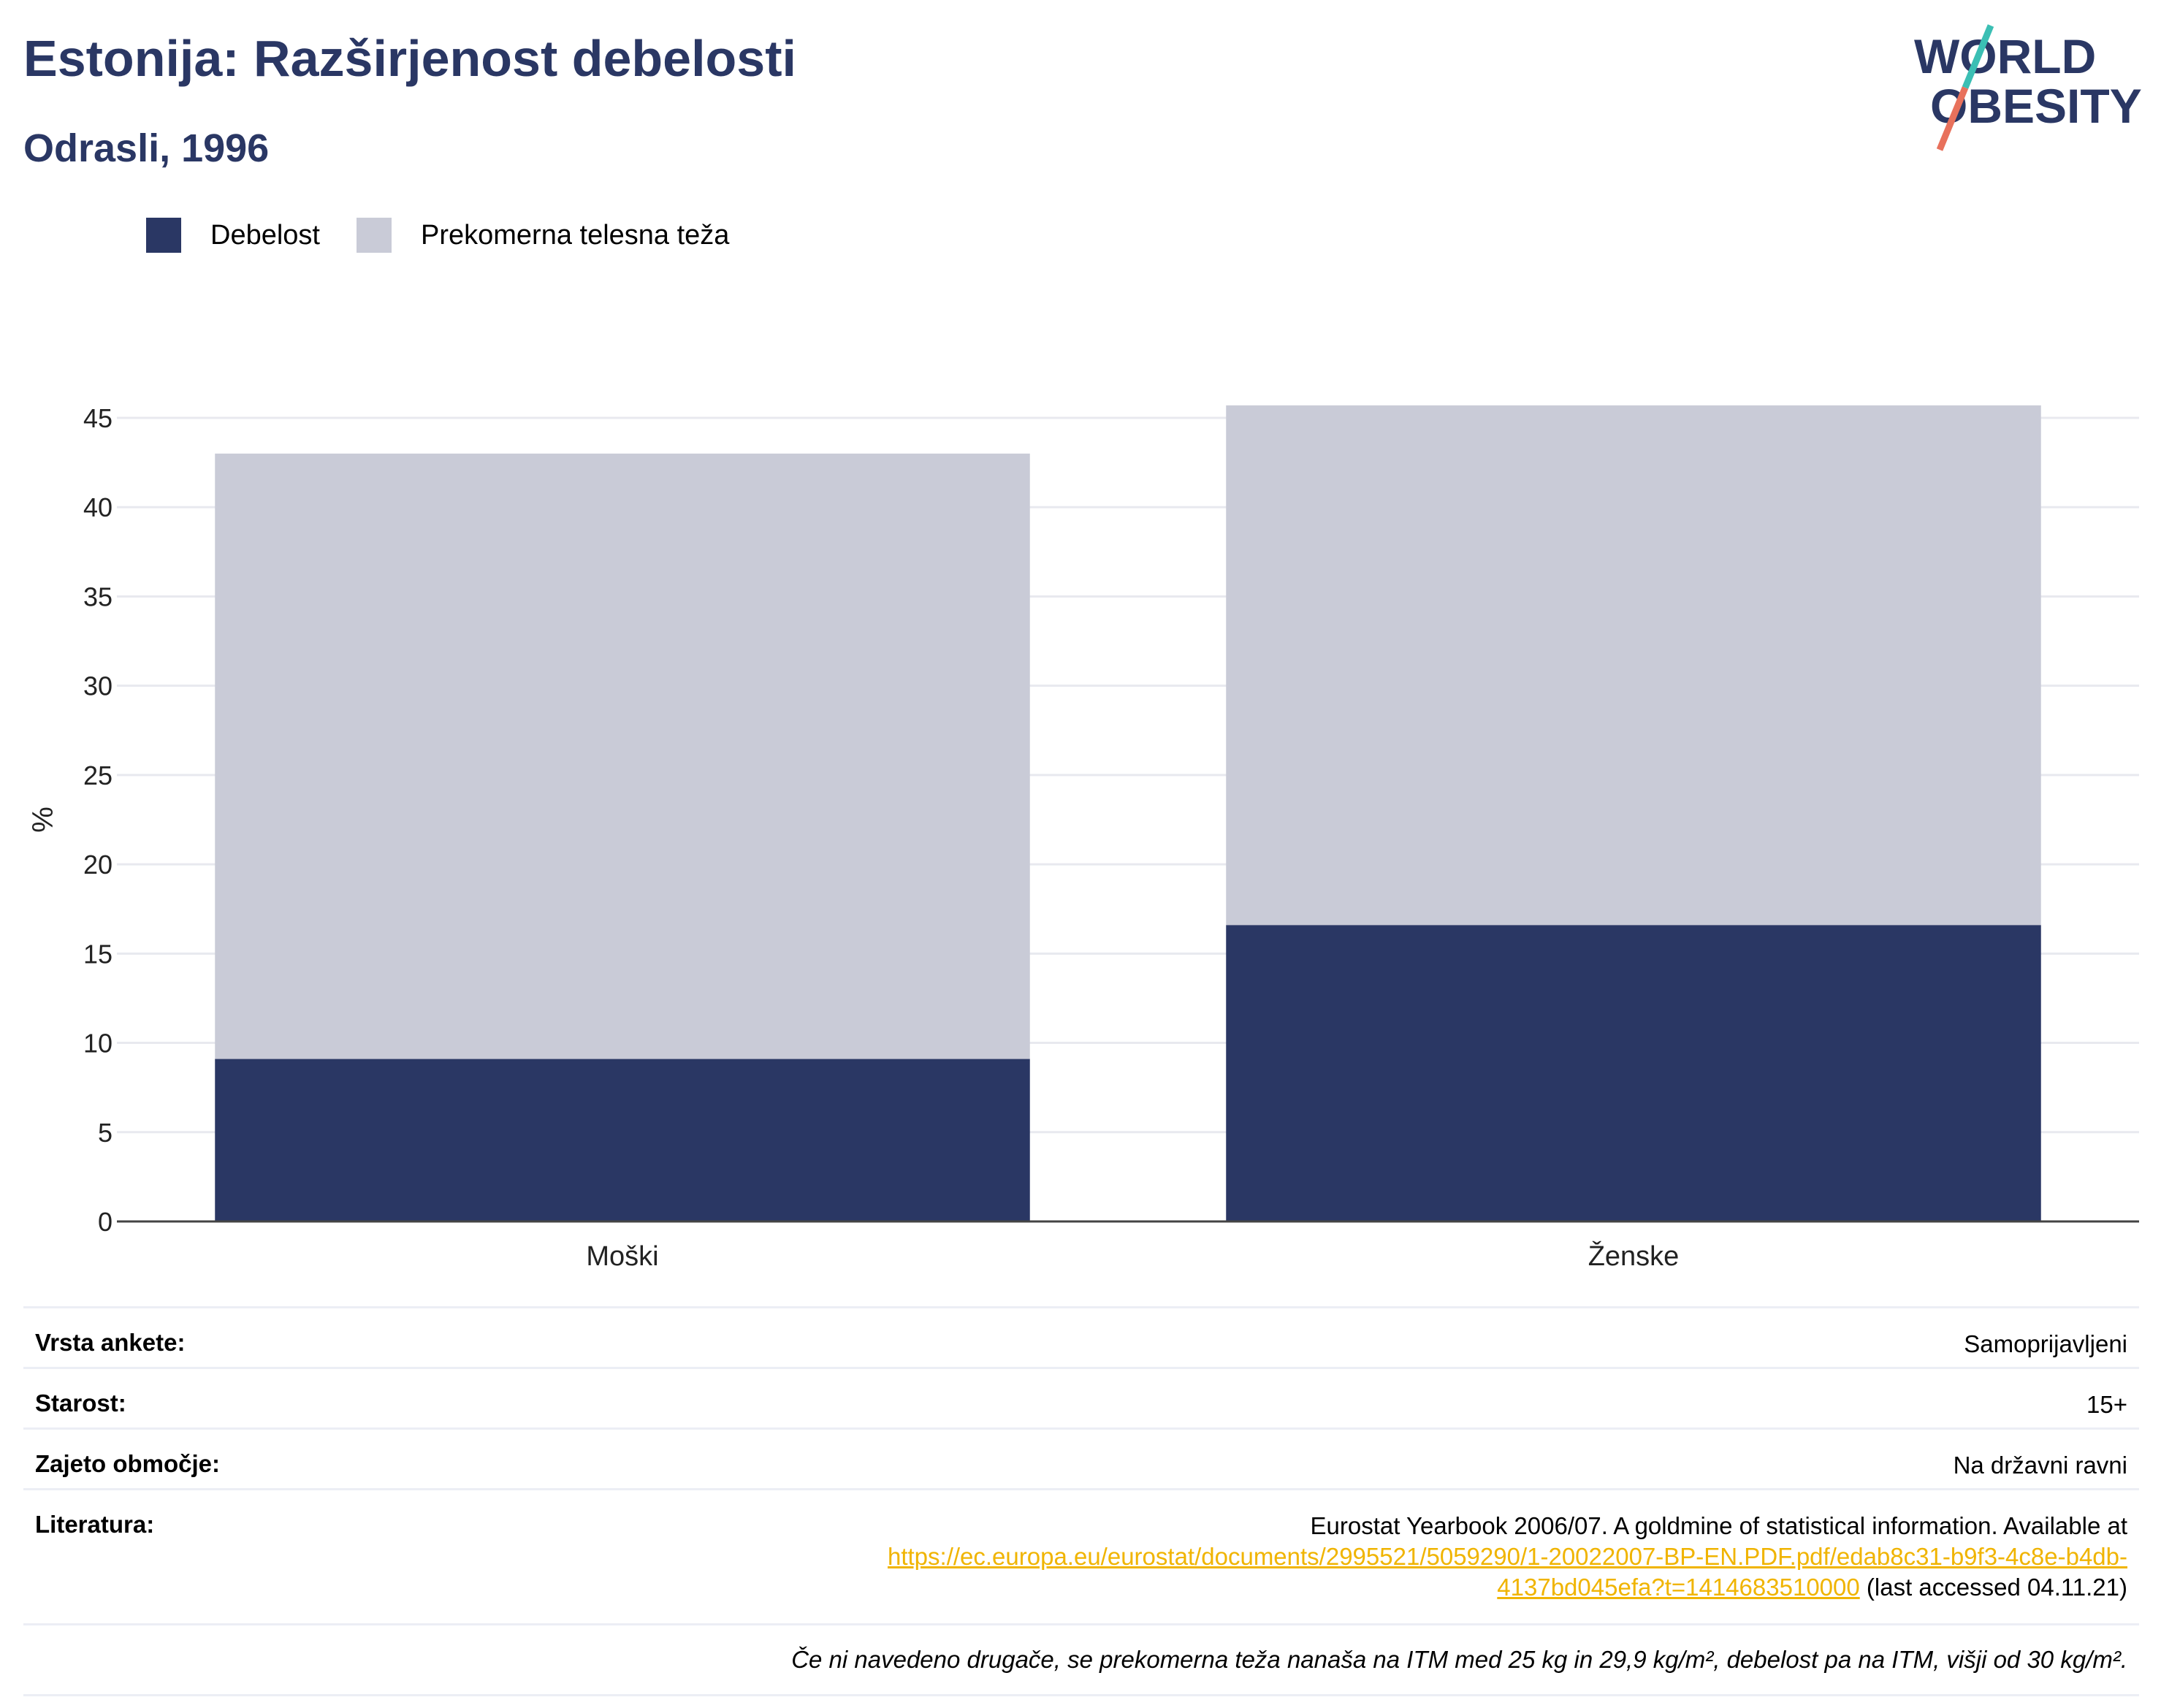 This screenshot has height=1708, width=2161. I want to click on literature-link-line2: 4137bd045efa?t=1414683510000, so click(1678, 1587).